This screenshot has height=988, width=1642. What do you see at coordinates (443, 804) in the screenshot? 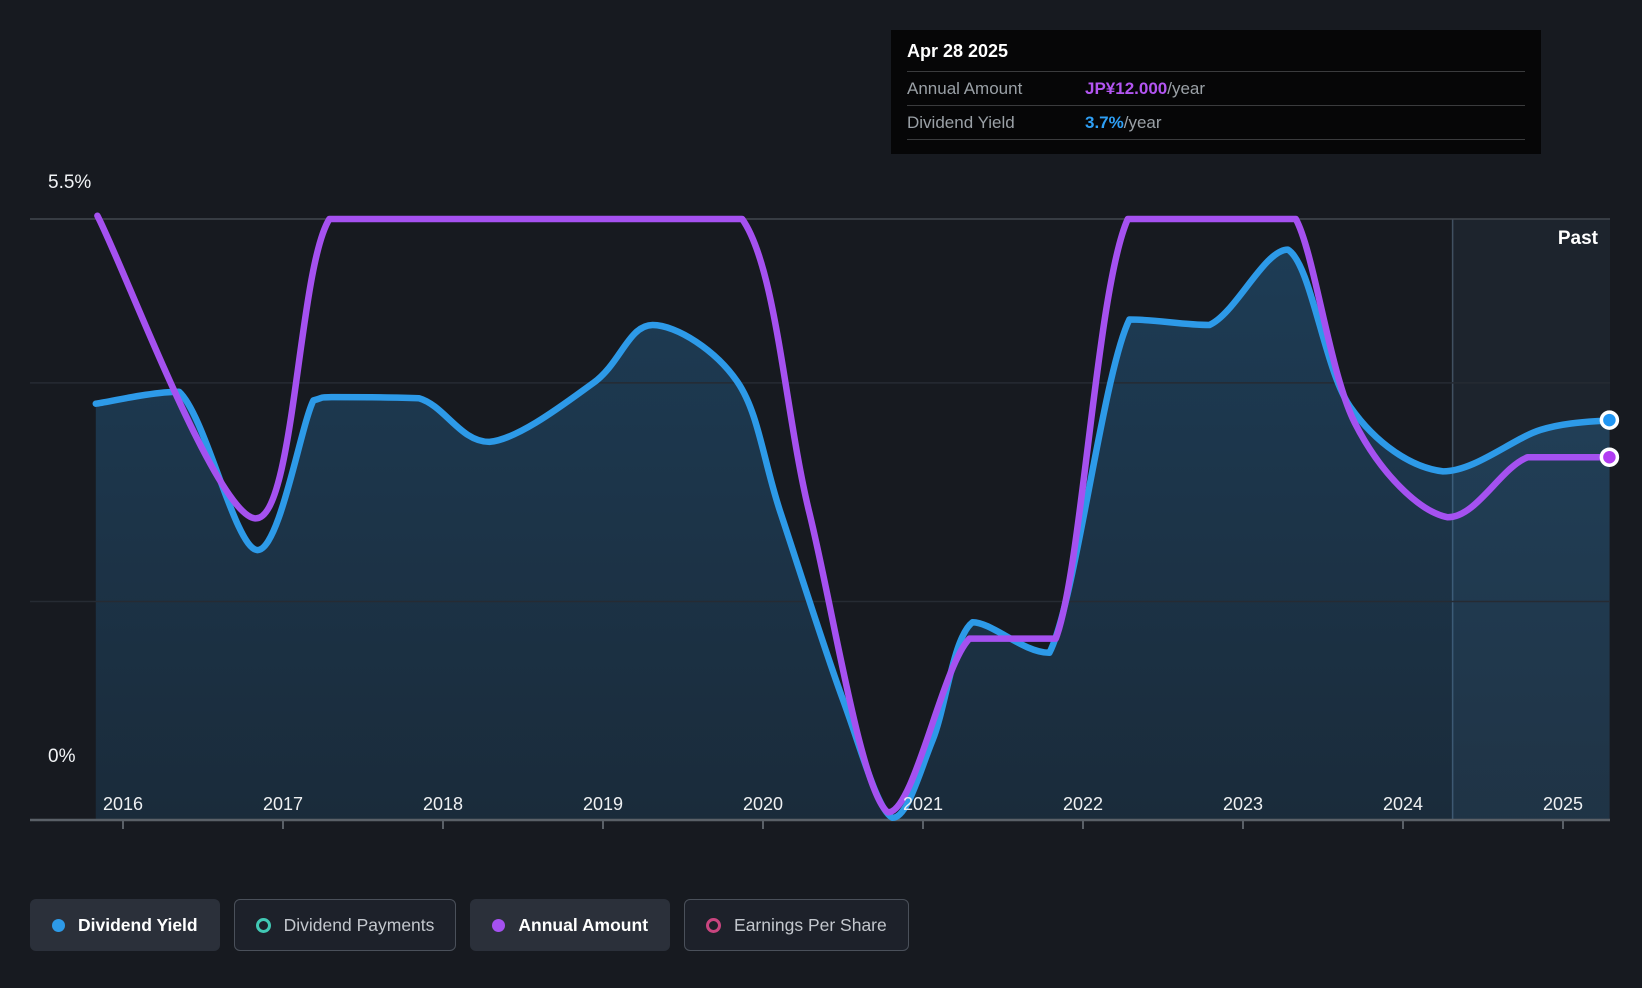
I see `x-axis-label-2018: 2018` at bounding box center [443, 804].